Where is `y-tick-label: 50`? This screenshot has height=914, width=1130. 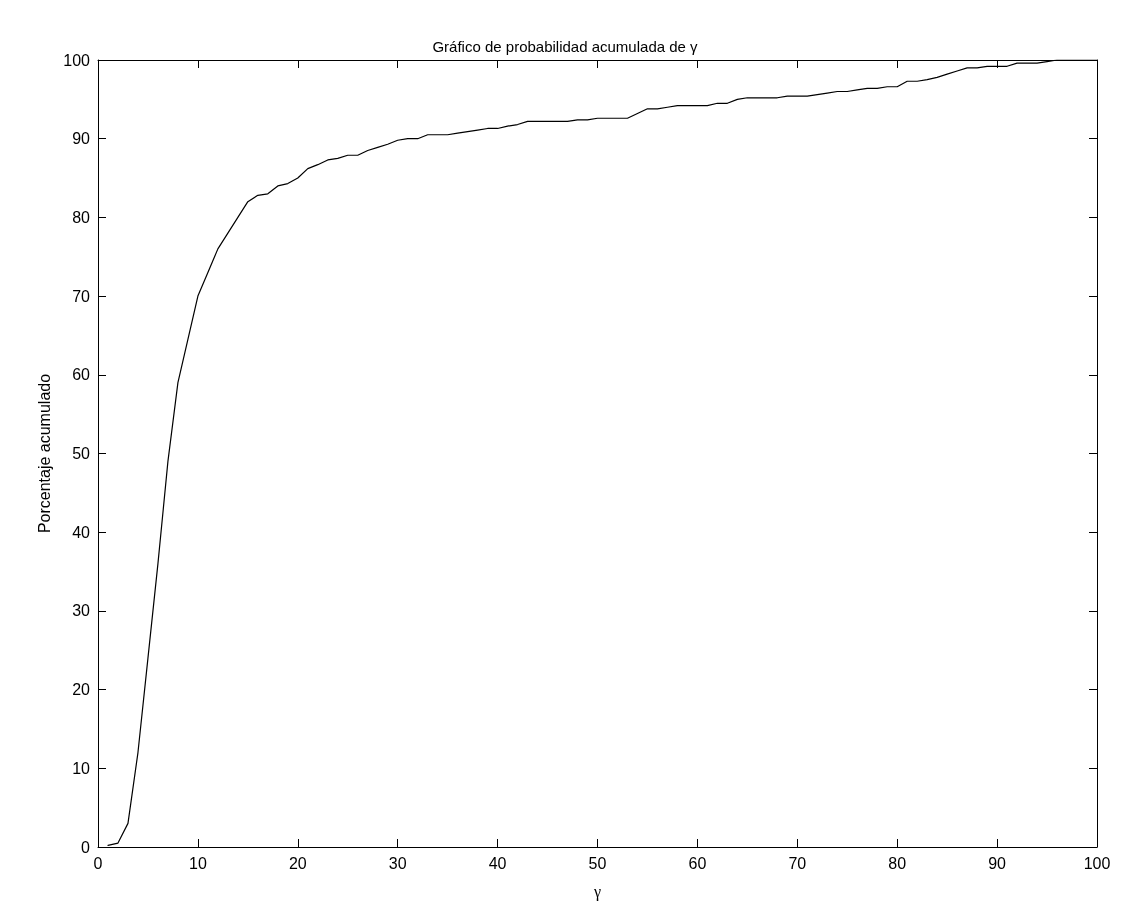 y-tick-label: 50 is located at coordinates (81, 453).